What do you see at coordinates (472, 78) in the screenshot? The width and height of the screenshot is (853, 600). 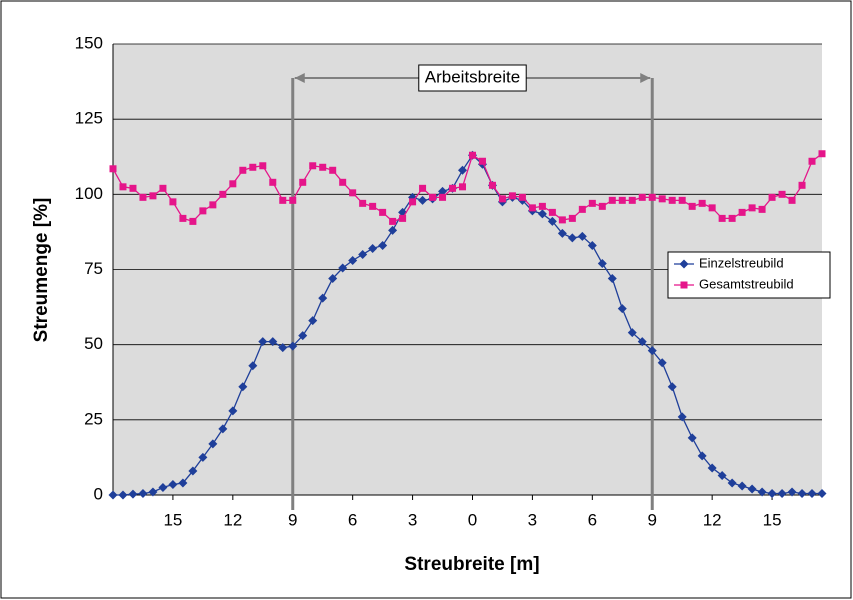 I see `annotation-box` at bounding box center [472, 78].